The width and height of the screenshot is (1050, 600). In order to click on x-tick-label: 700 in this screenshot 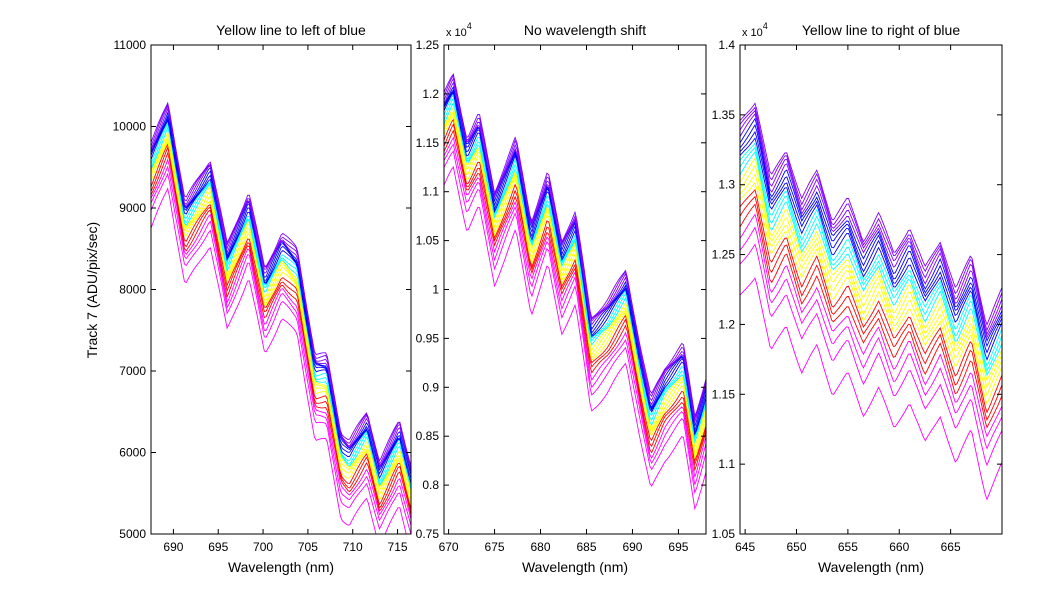, I will do `click(263, 547)`.